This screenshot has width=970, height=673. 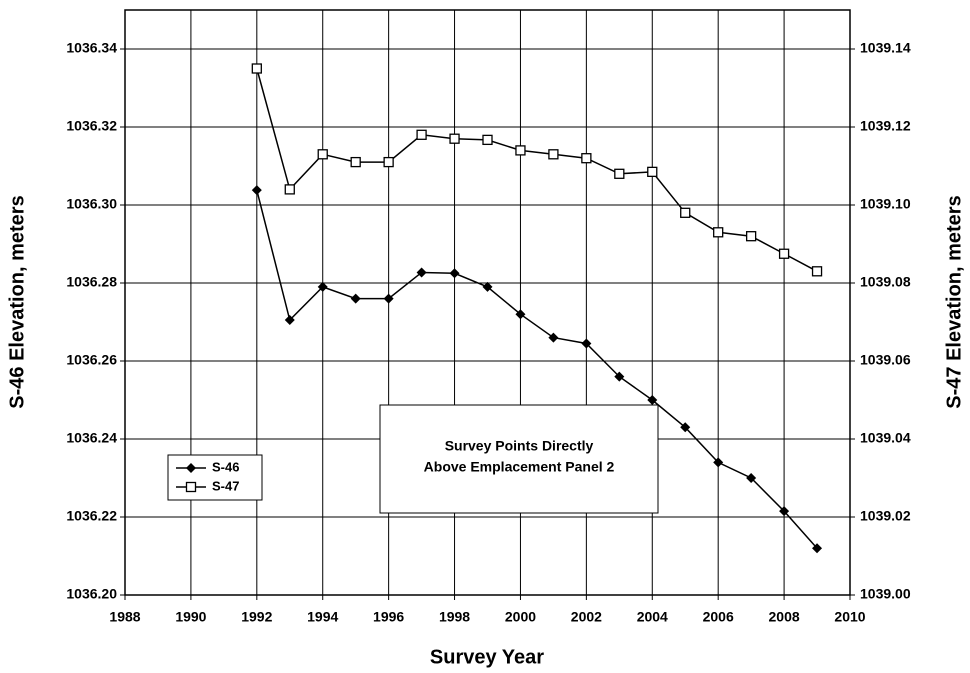 What do you see at coordinates (885, 204) in the screenshot?
I see `y2-tick-label: 1039.10` at bounding box center [885, 204].